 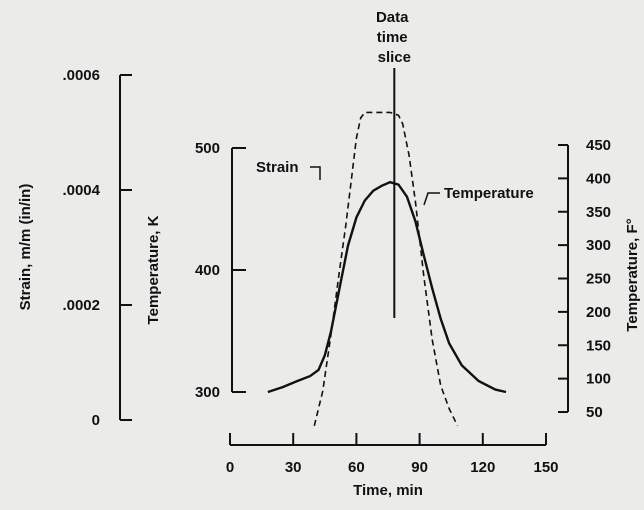 I want to click on time-slice-label: Data time slice, so click(x=394, y=37).